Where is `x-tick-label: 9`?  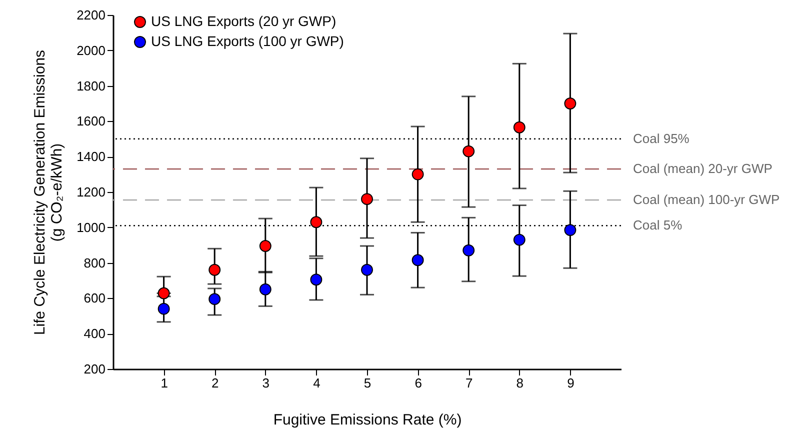
x-tick-label: 9 is located at coordinates (570, 383).